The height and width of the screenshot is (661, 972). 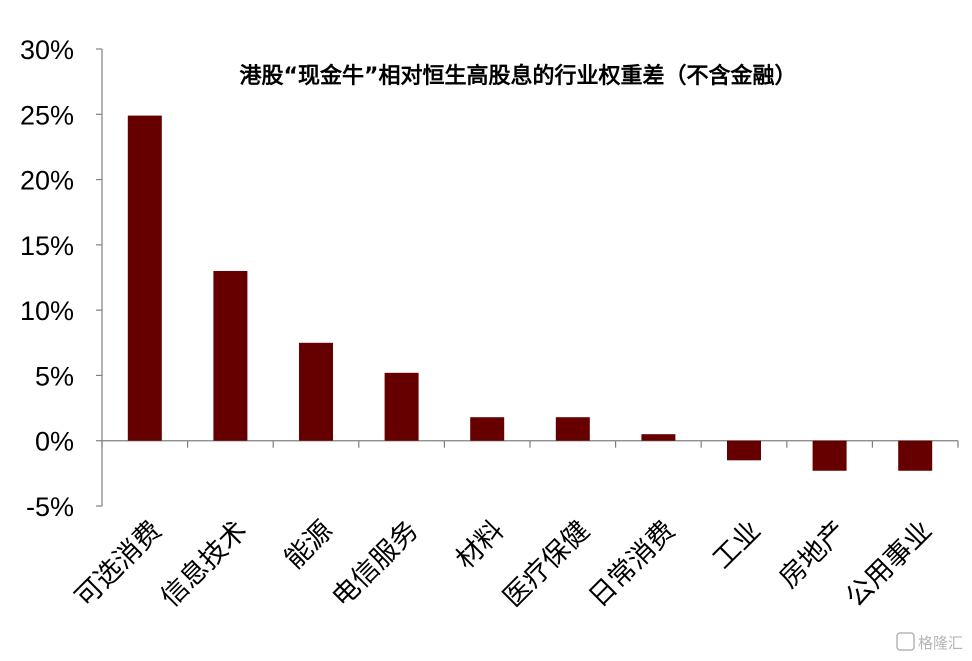 I want to click on x-category-label: 电信服务, so click(x=375, y=564).